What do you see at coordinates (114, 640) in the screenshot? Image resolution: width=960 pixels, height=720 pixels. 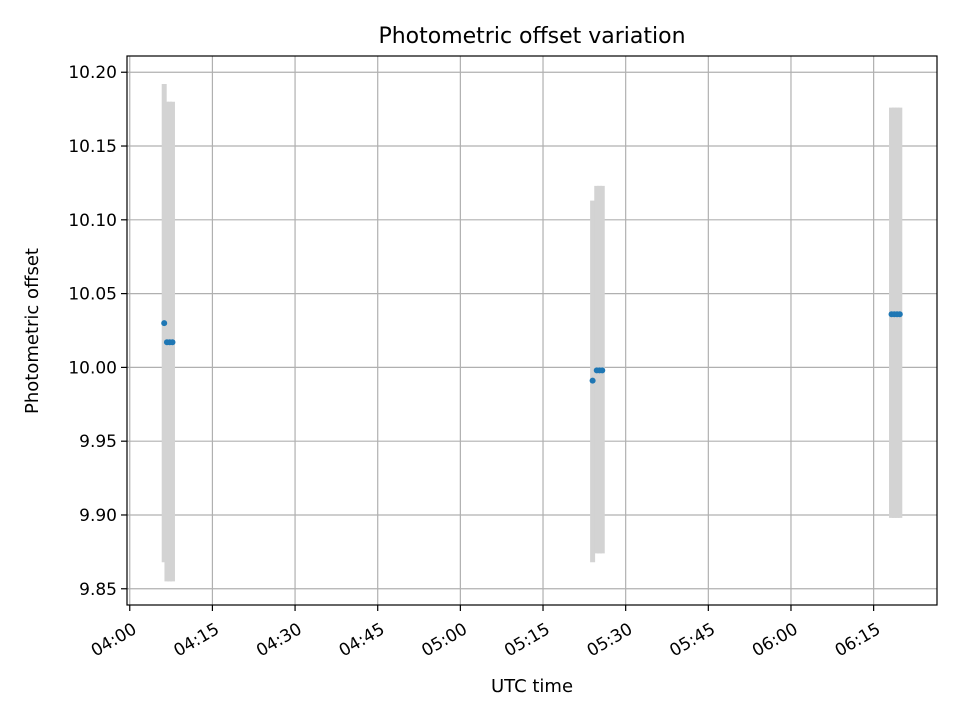 I see `x-tick-label: 04:00` at bounding box center [114, 640].